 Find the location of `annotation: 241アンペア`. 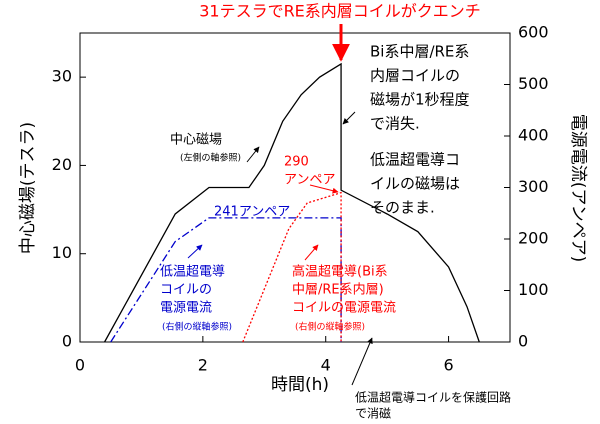

annotation: 241アンペア is located at coordinates (252, 212).